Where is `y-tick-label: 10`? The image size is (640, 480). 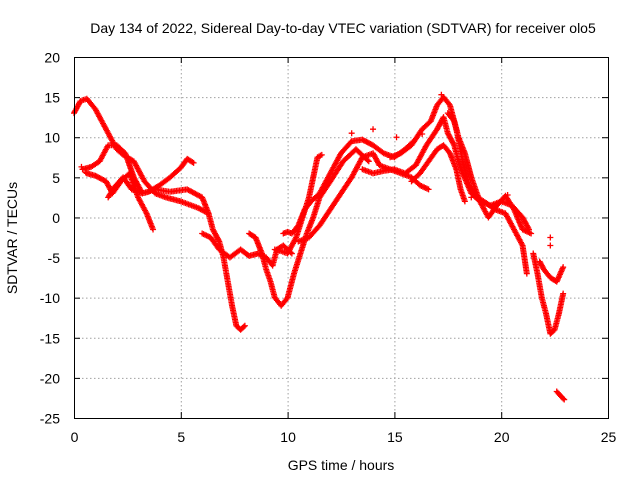 y-tick-label: 10 is located at coordinates (52, 138).